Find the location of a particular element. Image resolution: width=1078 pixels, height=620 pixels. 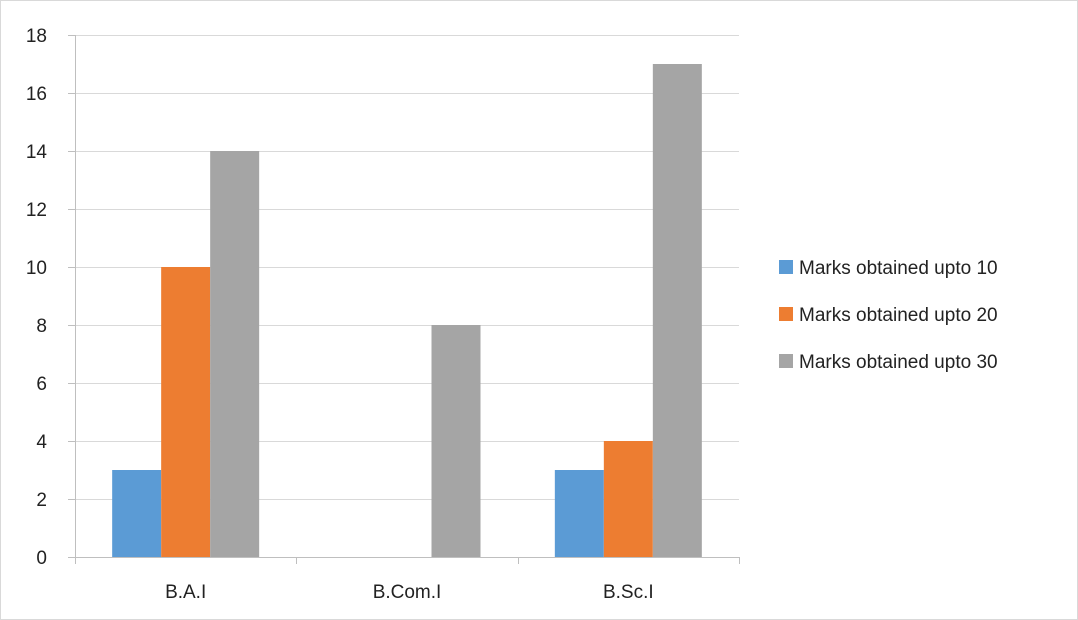

y-tick-label: 2 is located at coordinates (41, 500).